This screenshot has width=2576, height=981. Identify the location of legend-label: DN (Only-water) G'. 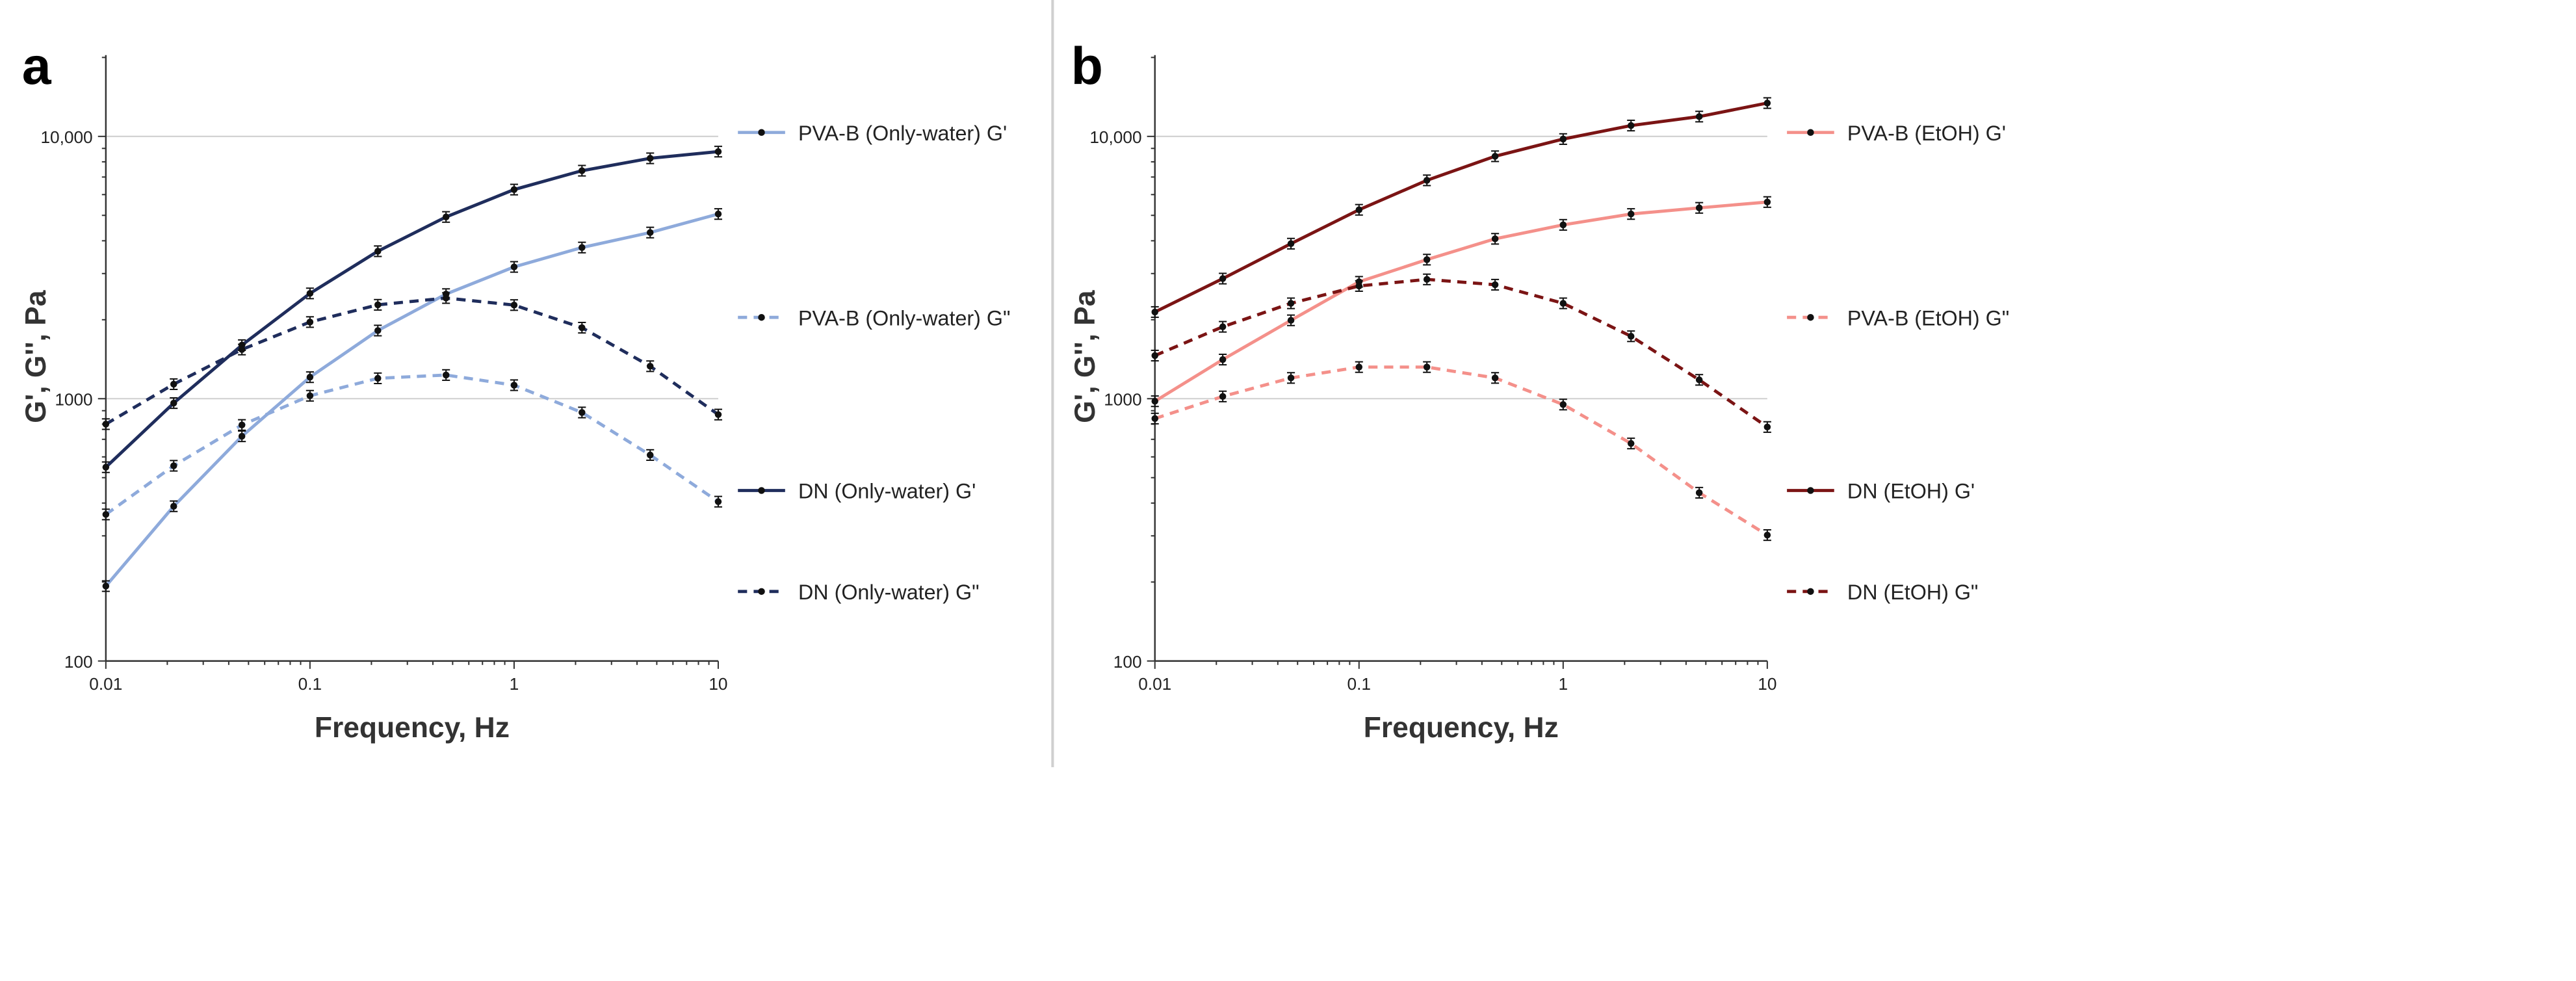
(887, 491).